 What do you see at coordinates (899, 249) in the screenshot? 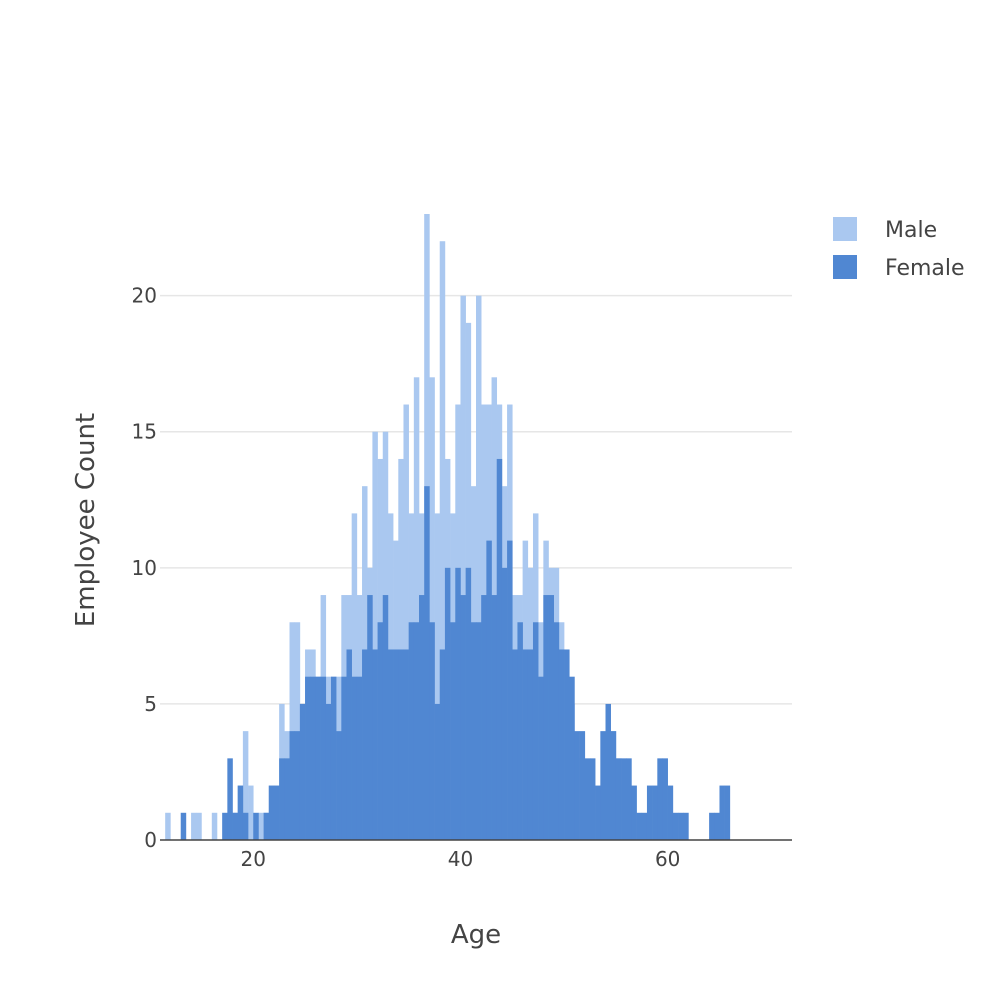
I see `legend: Male Female` at bounding box center [899, 249].